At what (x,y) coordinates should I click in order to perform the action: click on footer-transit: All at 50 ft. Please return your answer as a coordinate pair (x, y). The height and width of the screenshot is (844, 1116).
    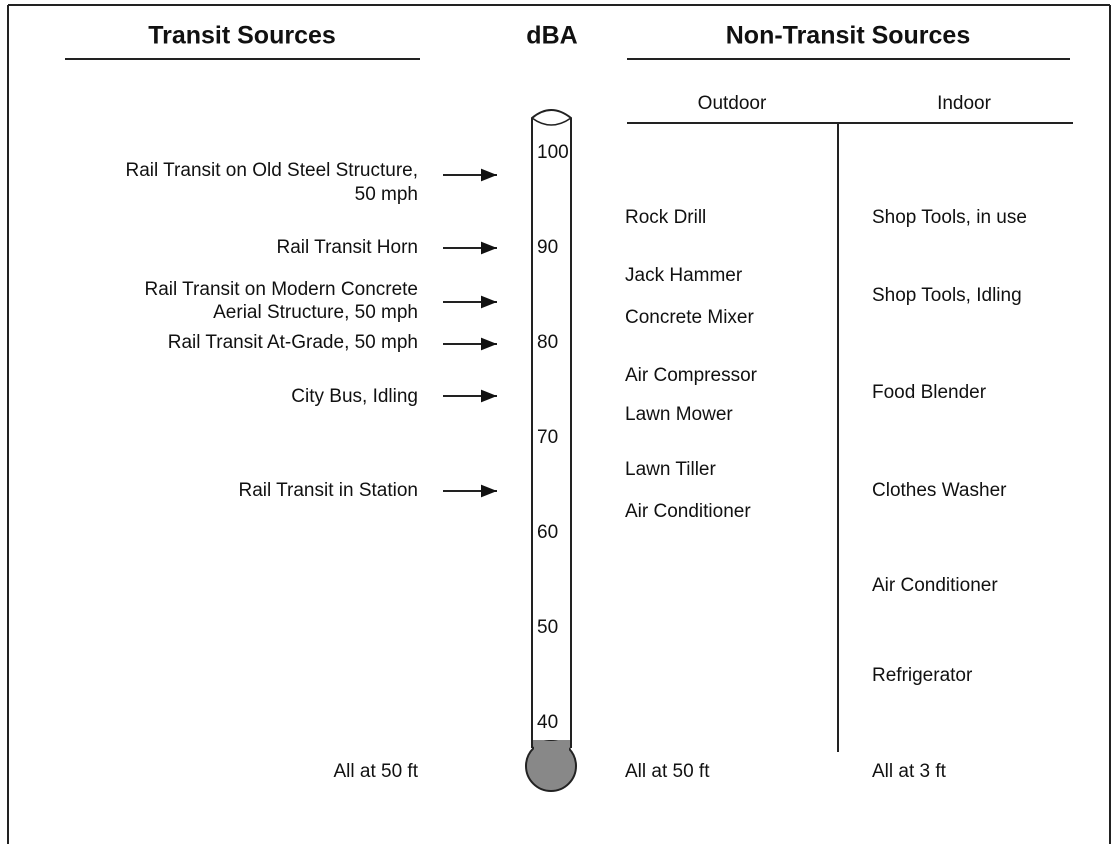
    Looking at the image, I should click on (376, 771).